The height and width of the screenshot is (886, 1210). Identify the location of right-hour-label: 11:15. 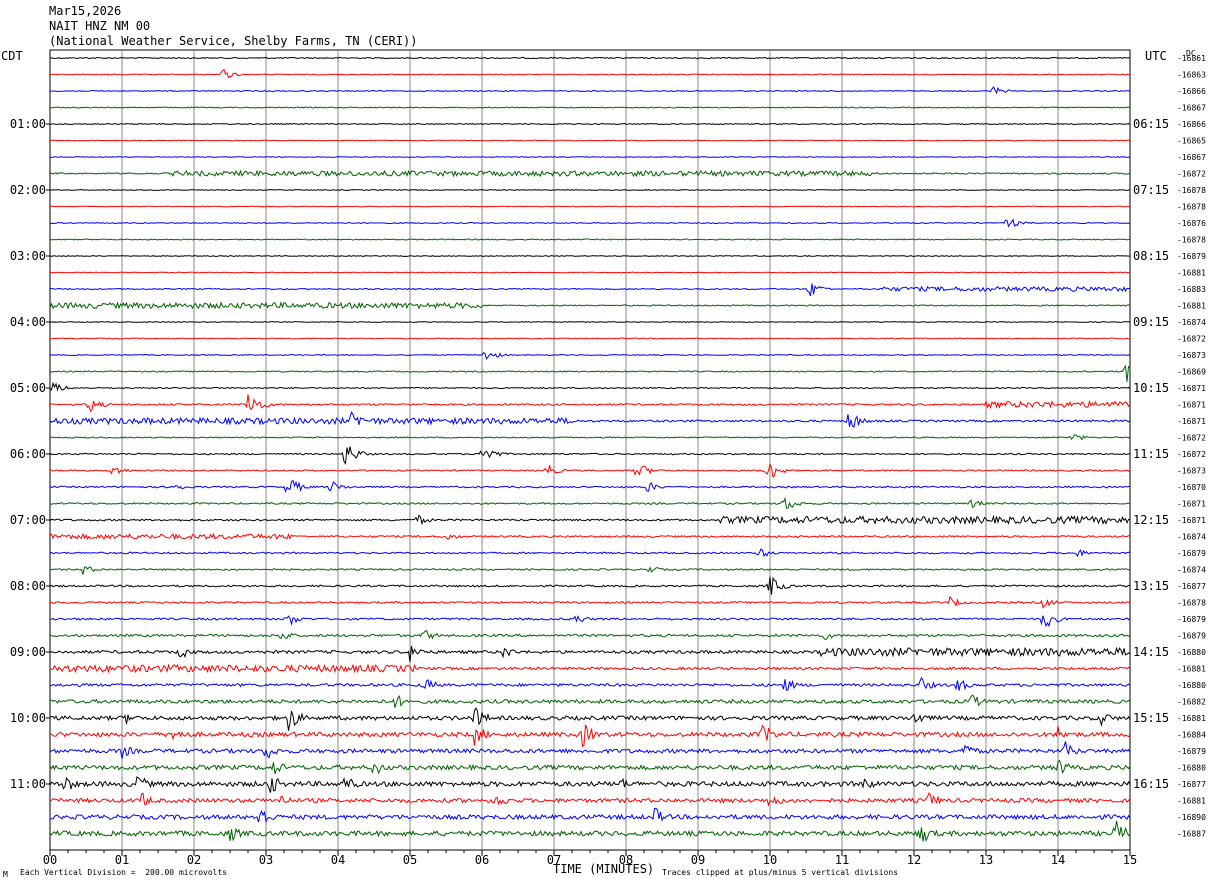
(1151, 454).